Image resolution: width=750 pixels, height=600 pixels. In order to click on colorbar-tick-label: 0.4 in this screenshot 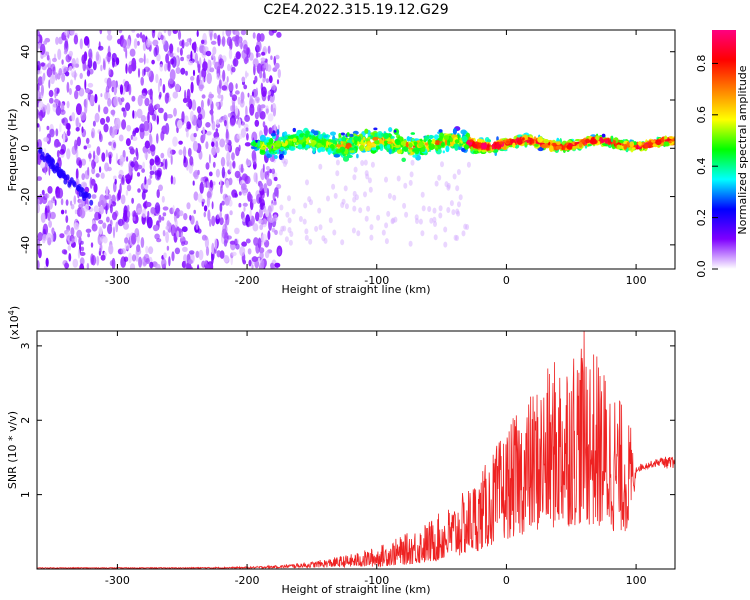, I will do `click(701, 166)`.